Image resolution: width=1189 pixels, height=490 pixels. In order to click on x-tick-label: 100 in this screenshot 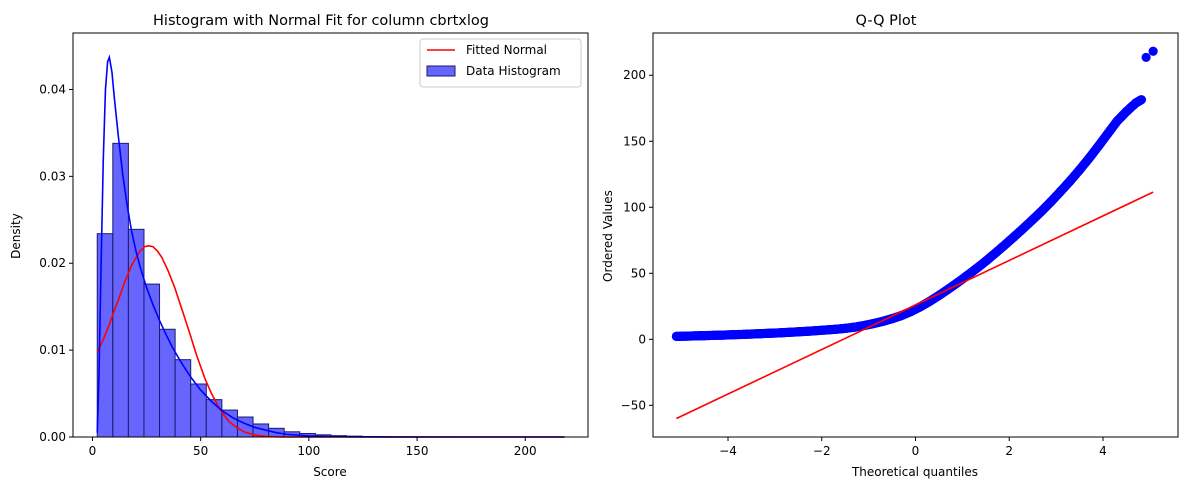, I will do `click(308, 451)`.